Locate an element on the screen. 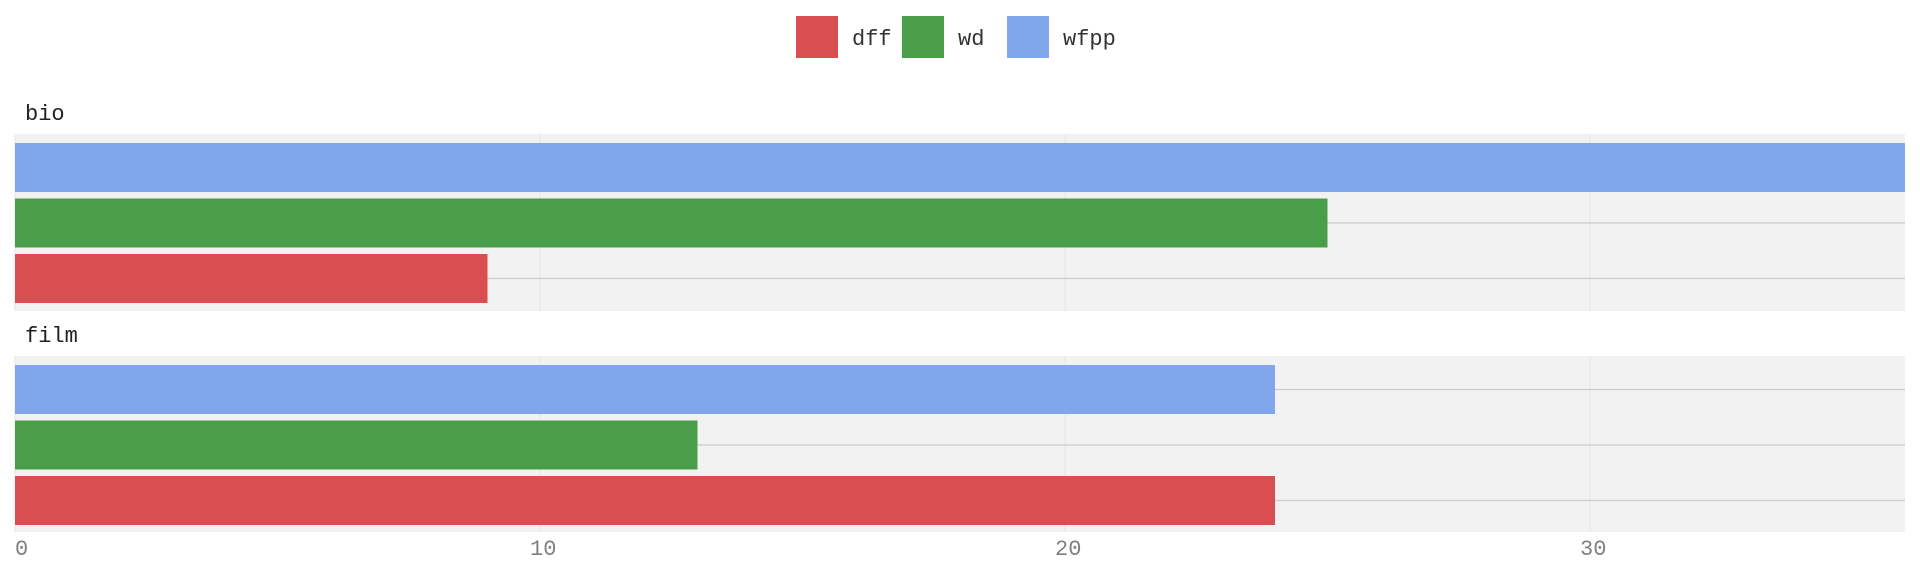 The image size is (1920, 581). facet-label-bio: bio is located at coordinates (45, 114).